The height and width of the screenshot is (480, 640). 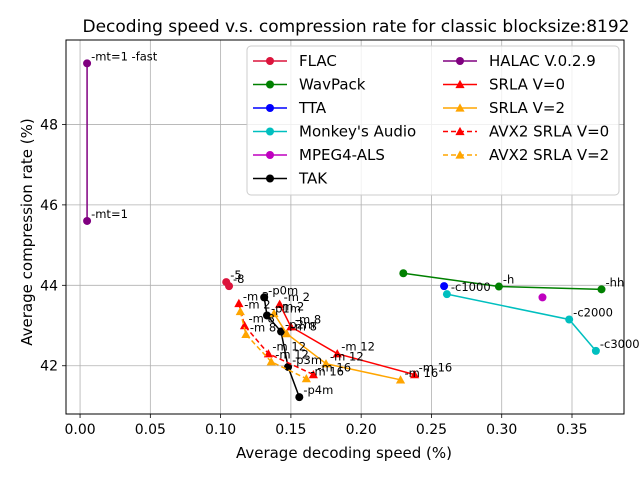 What do you see at coordinates (290, 179) in the screenshot?
I see `legend-entry: TAK` at bounding box center [290, 179].